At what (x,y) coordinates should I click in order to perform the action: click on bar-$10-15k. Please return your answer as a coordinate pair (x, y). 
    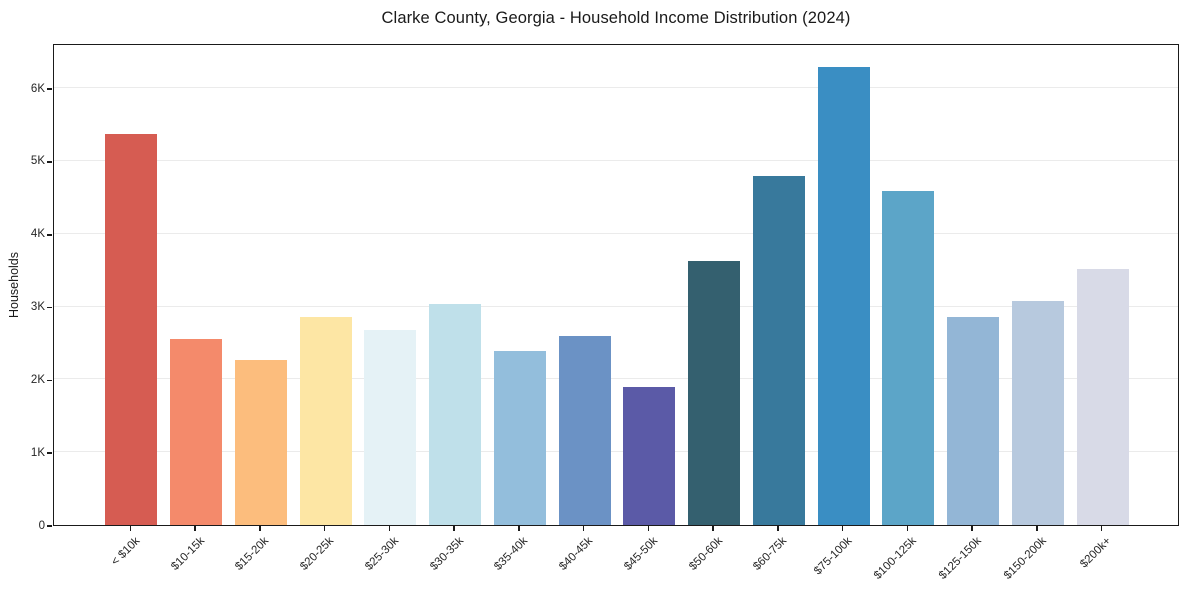
    Looking at the image, I should click on (196, 431).